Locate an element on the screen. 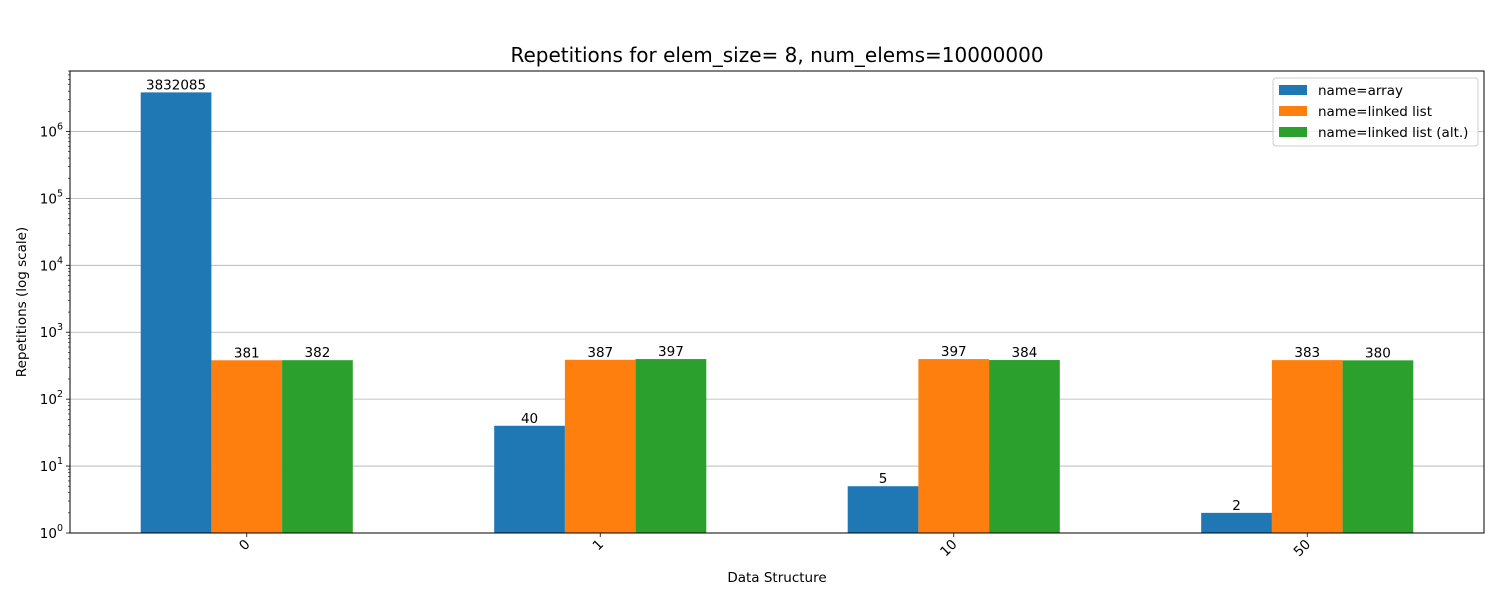  y-tick-label: 10³ is located at coordinates (51, 331).